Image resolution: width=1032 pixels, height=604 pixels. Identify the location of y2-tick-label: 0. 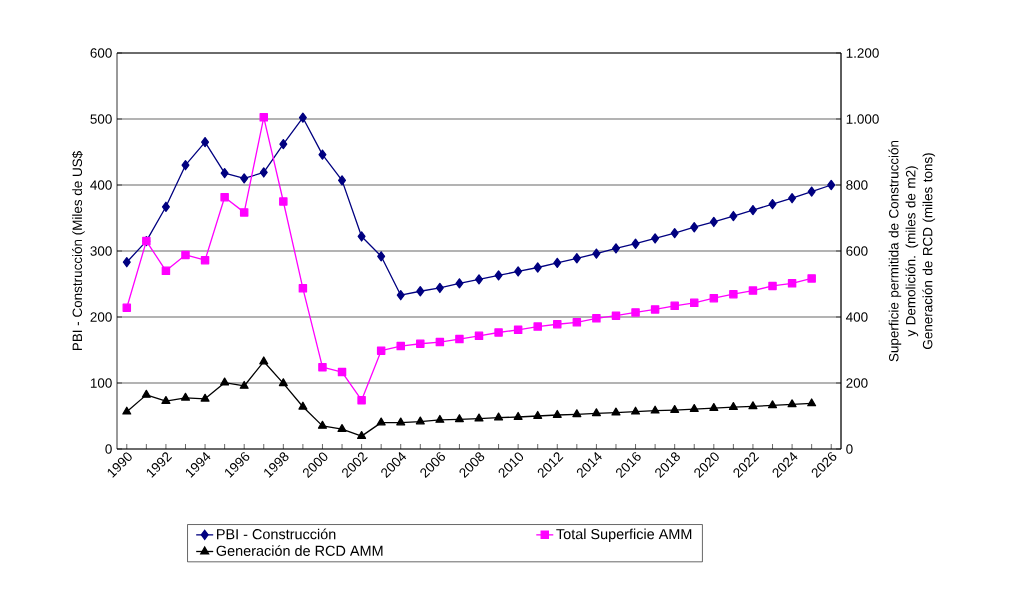
(849, 449).